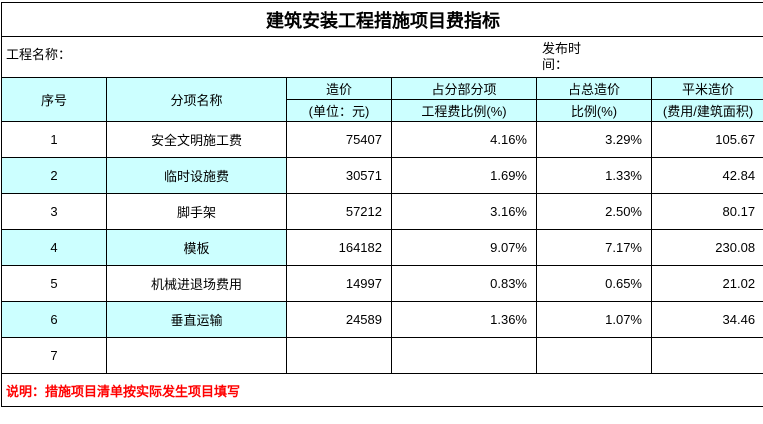  What do you see at coordinates (464, 212) in the screenshot?
I see `cell-pct-subdivision: 3.16%` at bounding box center [464, 212].